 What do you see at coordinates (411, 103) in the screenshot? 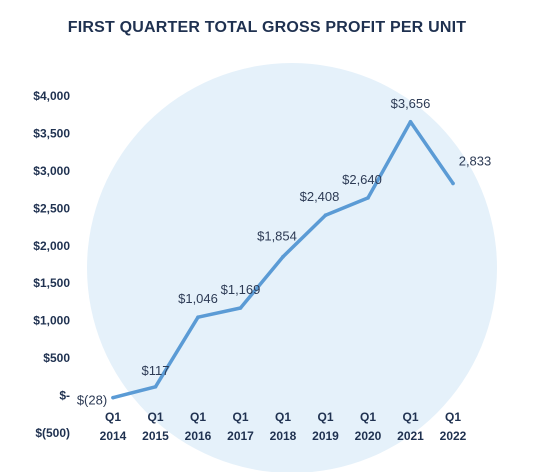
I see `data-label: $3,656` at bounding box center [411, 103].